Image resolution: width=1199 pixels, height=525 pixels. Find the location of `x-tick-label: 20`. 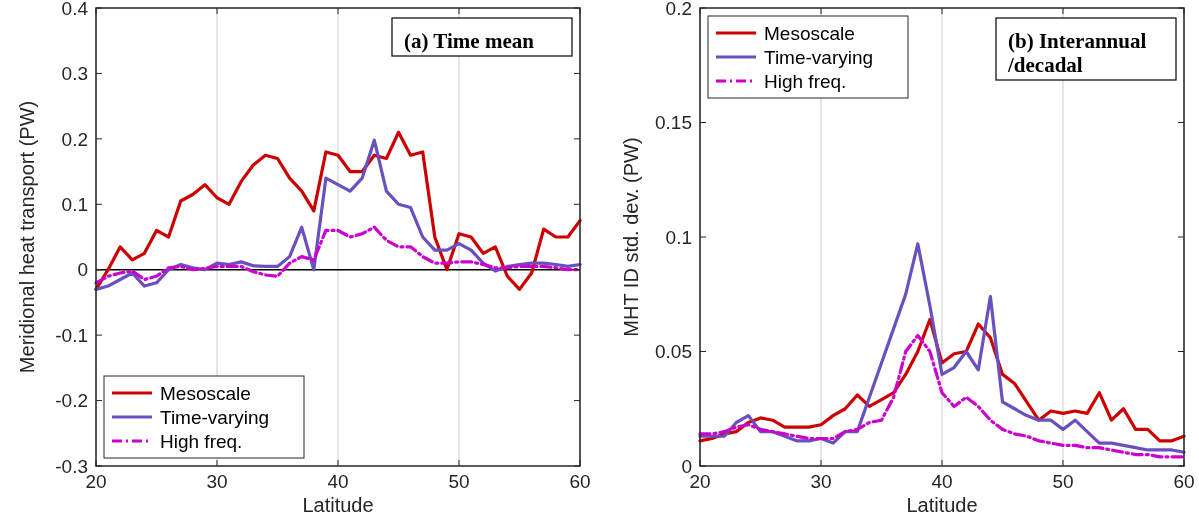

x-tick-label: 20 is located at coordinates (700, 481).